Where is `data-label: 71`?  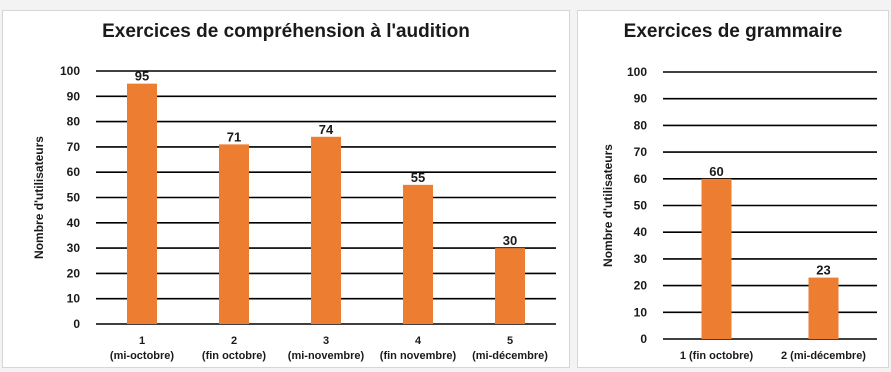 data-label: 71 is located at coordinates (234, 136).